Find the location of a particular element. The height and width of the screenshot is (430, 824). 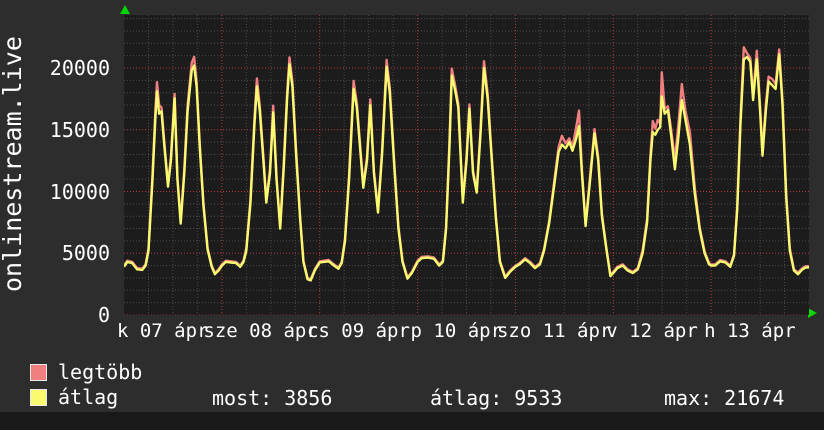

y-tick-label: 15000 is located at coordinates (79, 129).